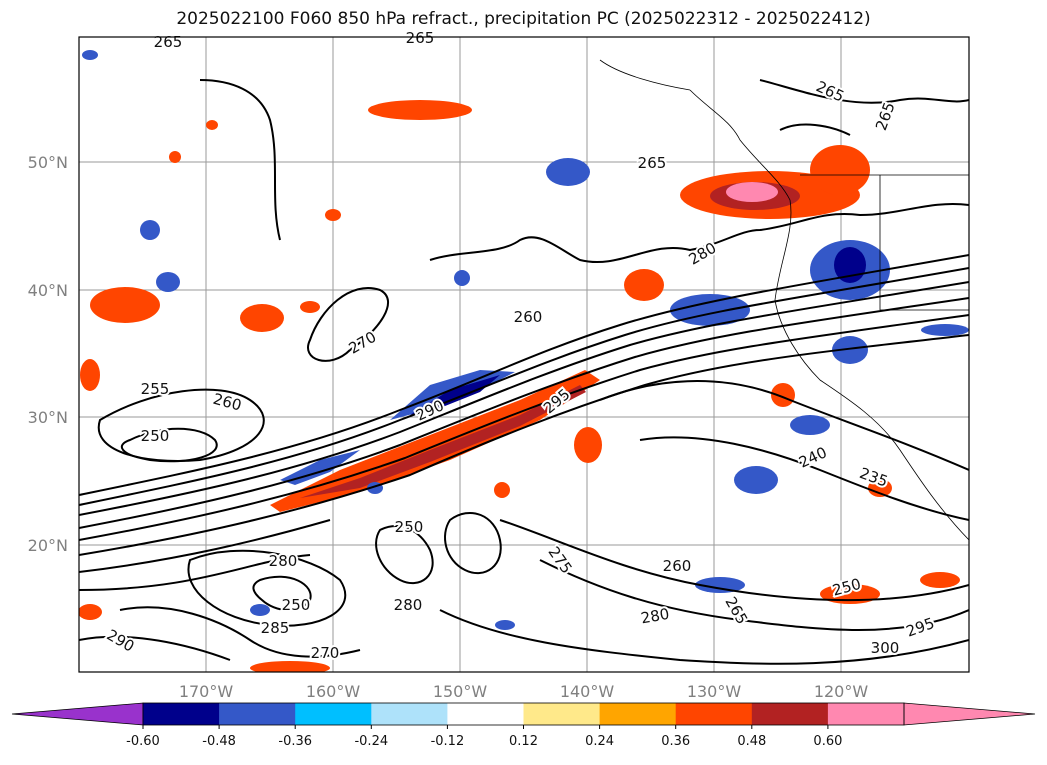  What do you see at coordinates (48, 545) in the screenshot?
I see `lat-label: 20°N` at bounding box center [48, 545].